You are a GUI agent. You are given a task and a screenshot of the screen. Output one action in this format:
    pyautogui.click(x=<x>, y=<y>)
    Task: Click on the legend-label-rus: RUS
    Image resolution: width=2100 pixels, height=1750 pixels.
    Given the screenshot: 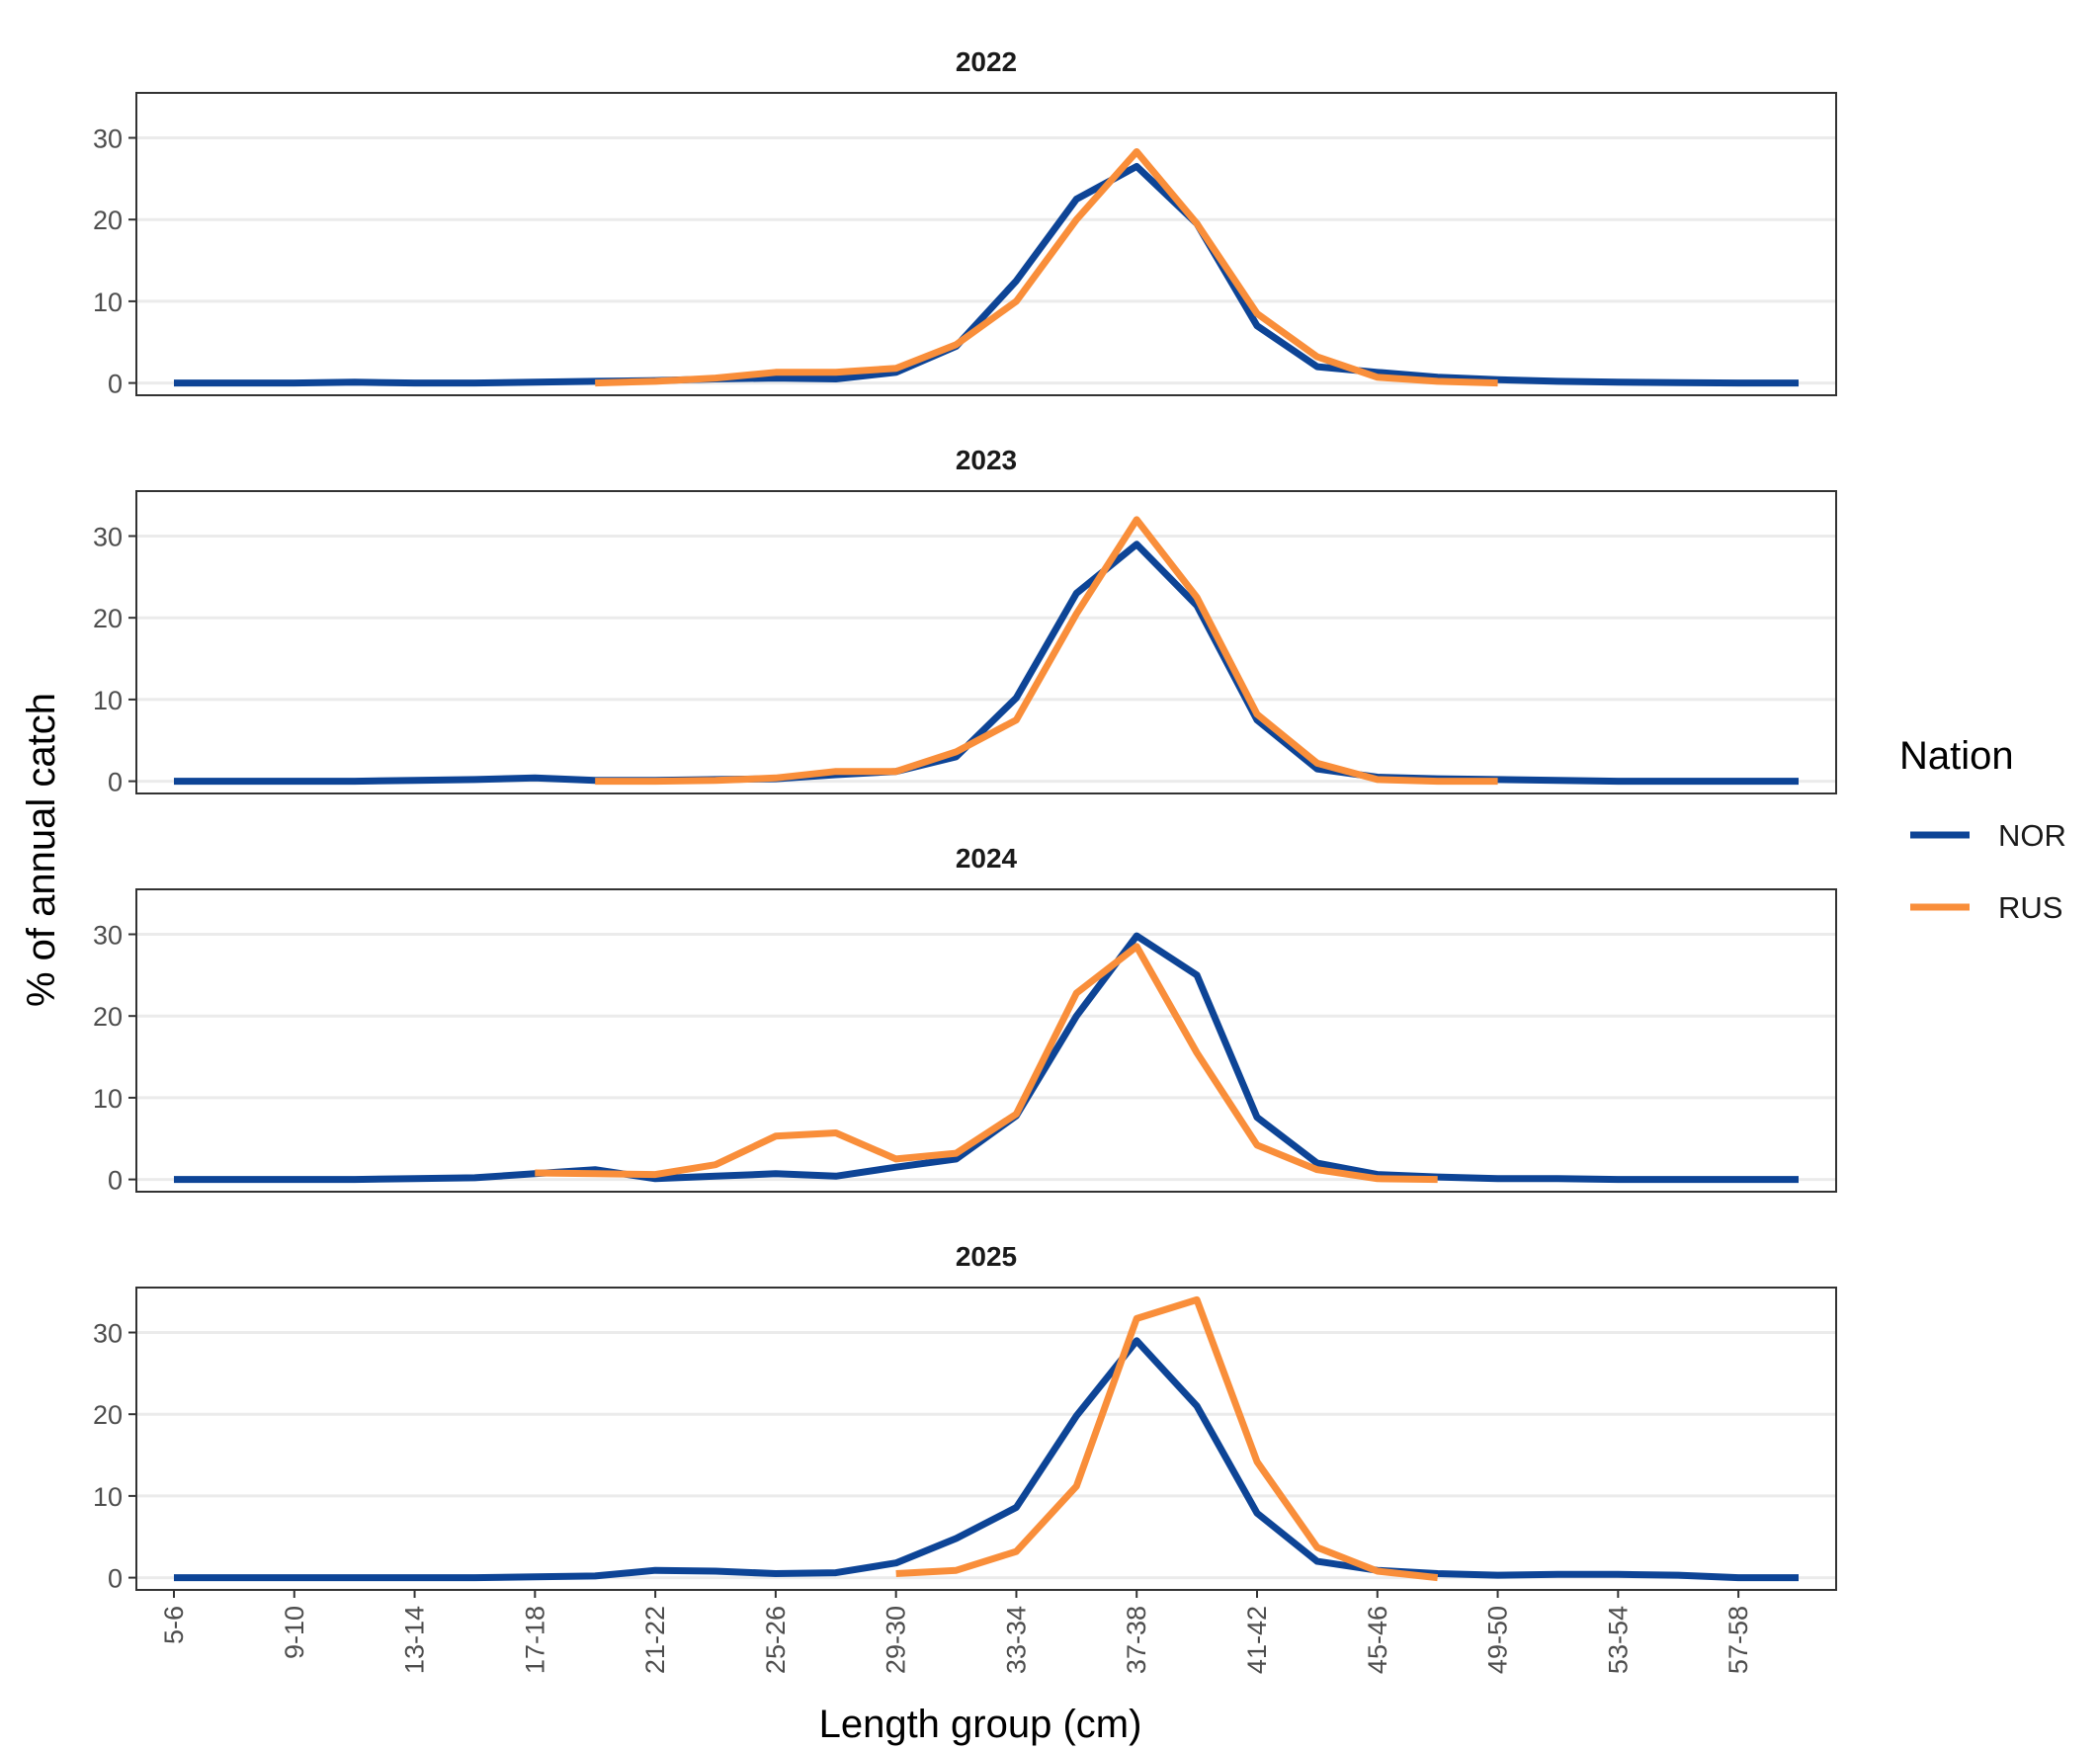 What is the action you would take?
    pyautogui.click(x=2030, y=907)
    